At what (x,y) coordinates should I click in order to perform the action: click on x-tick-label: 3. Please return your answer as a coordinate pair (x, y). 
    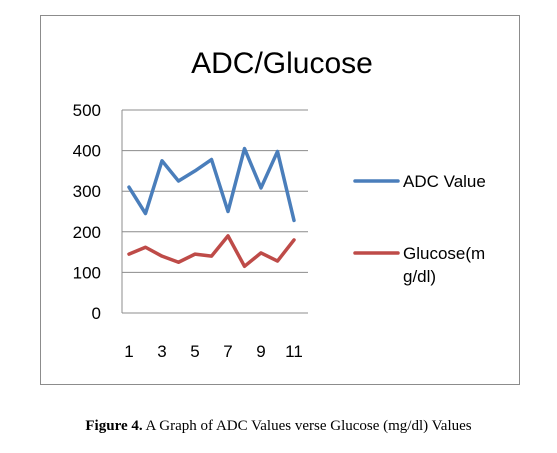
    Looking at the image, I should click on (161, 351).